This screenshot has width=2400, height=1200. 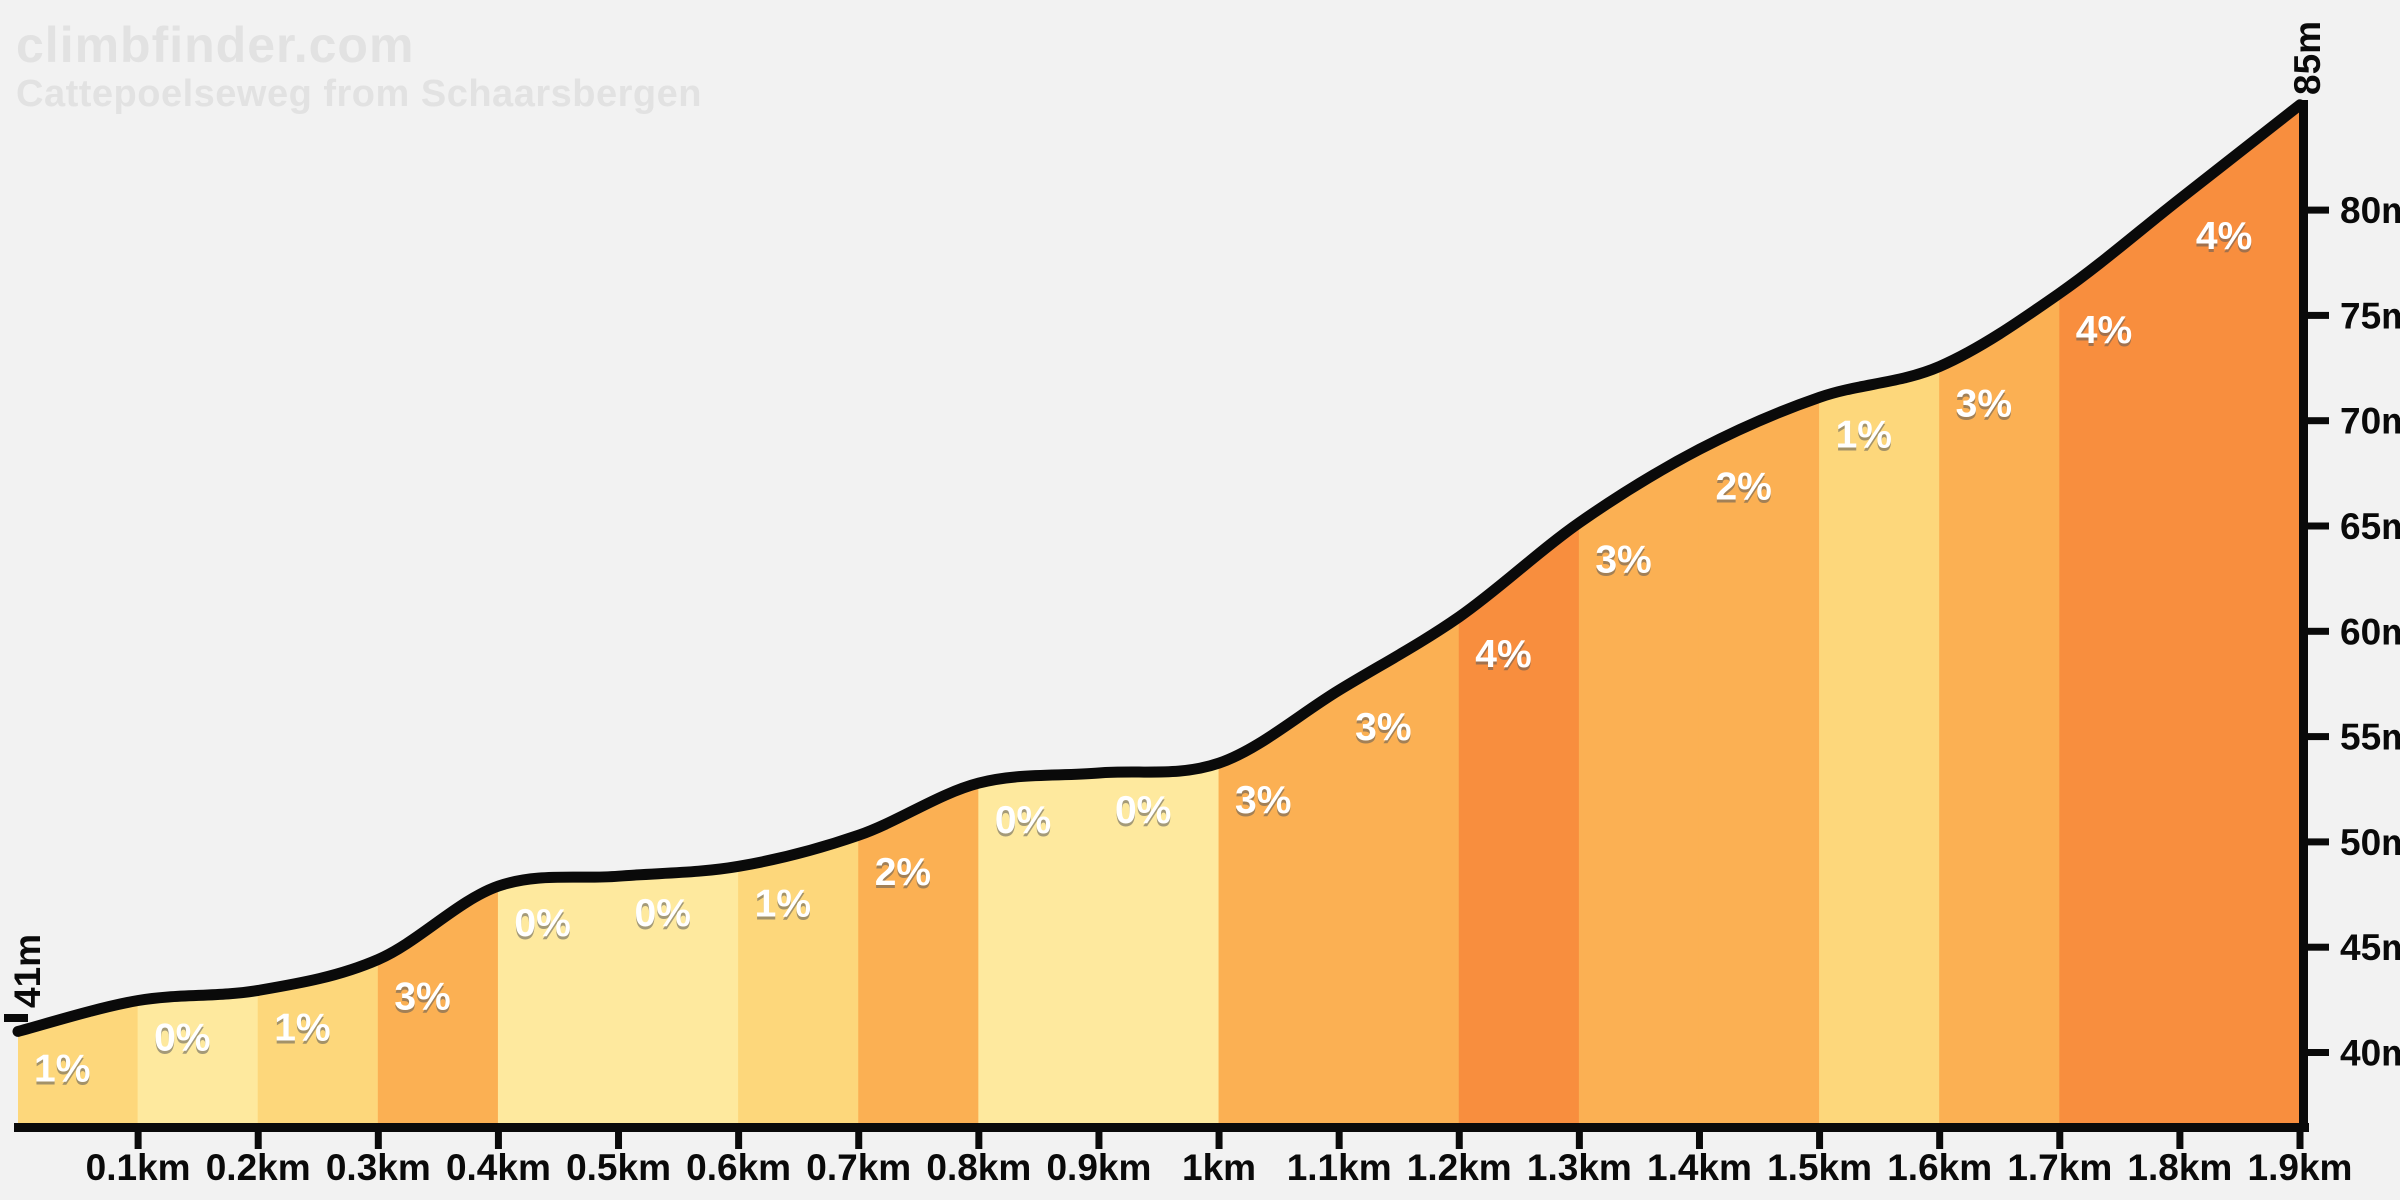 What do you see at coordinates (738, 1167) in the screenshot?
I see `x-axis-tick-label: 0.6km` at bounding box center [738, 1167].